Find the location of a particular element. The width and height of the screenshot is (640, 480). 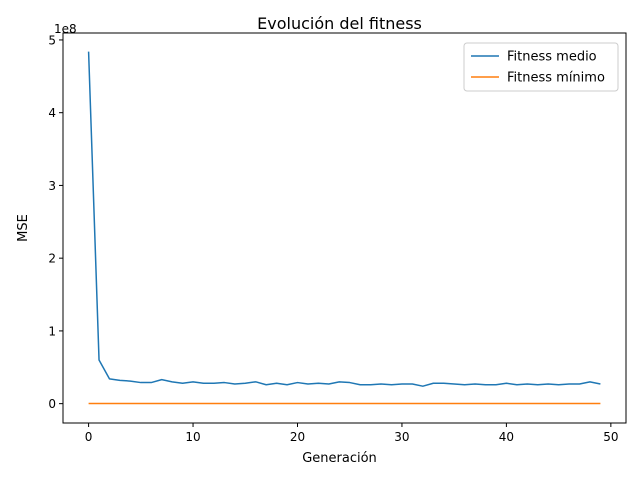

x-tick-label: 10 is located at coordinates (192, 437).